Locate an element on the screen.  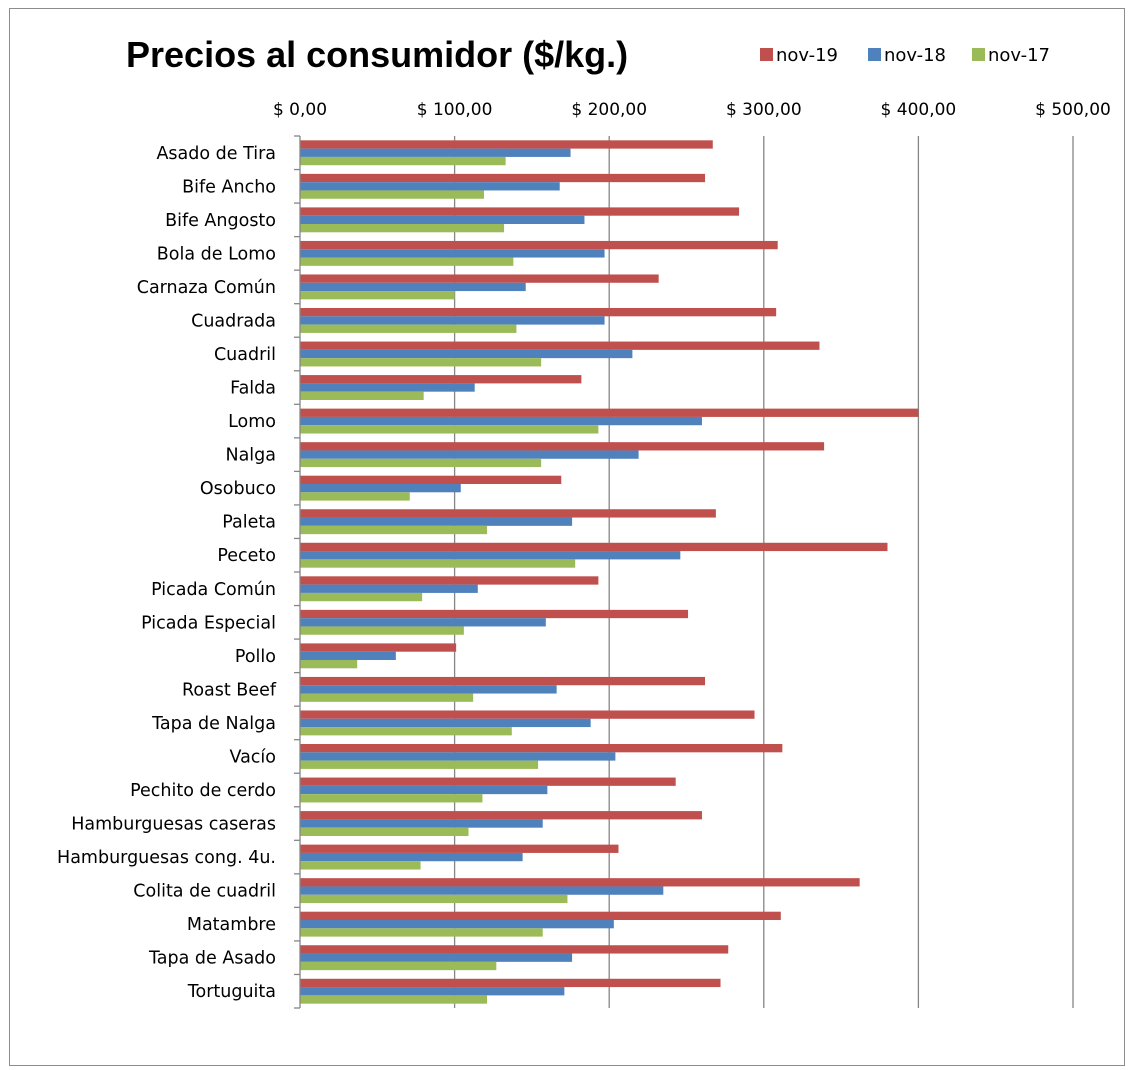
chart-title: Precios al consumidor ($/kg.) is located at coordinates (377, 54).